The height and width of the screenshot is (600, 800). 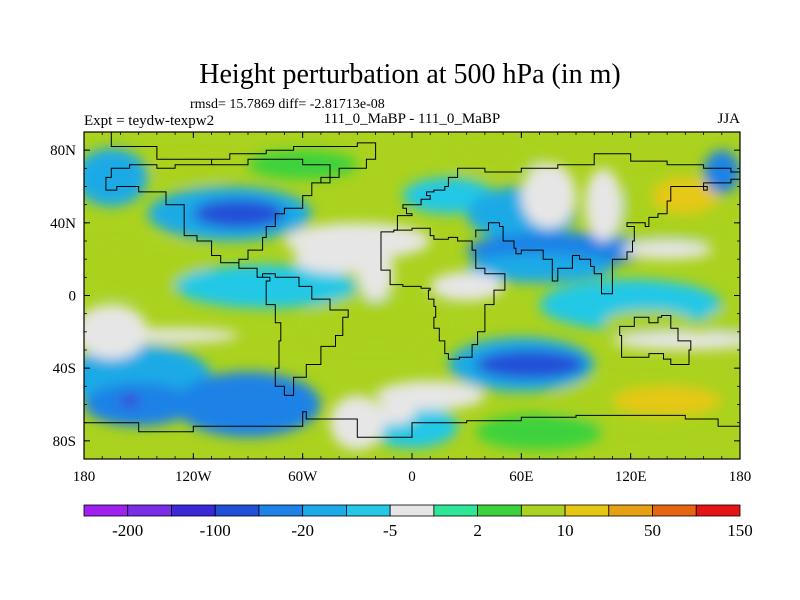 What do you see at coordinates (521, 477) in the screenshot?
I see `x-tick-label-4: 60E` at bounding box center [521, 477].